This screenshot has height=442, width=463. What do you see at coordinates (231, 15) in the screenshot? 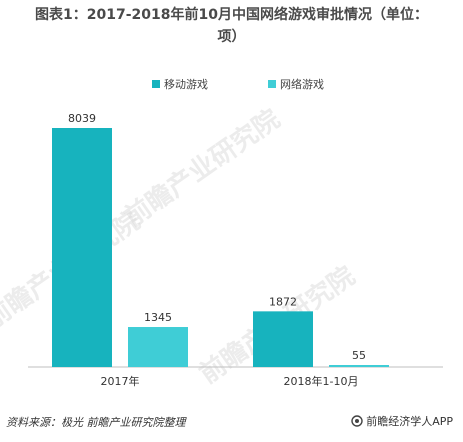
I see `chart-title-line1: 图表1：2017-2018年前10月中国网络游戏审批情况（单位：` at bounding box center [231, 15].